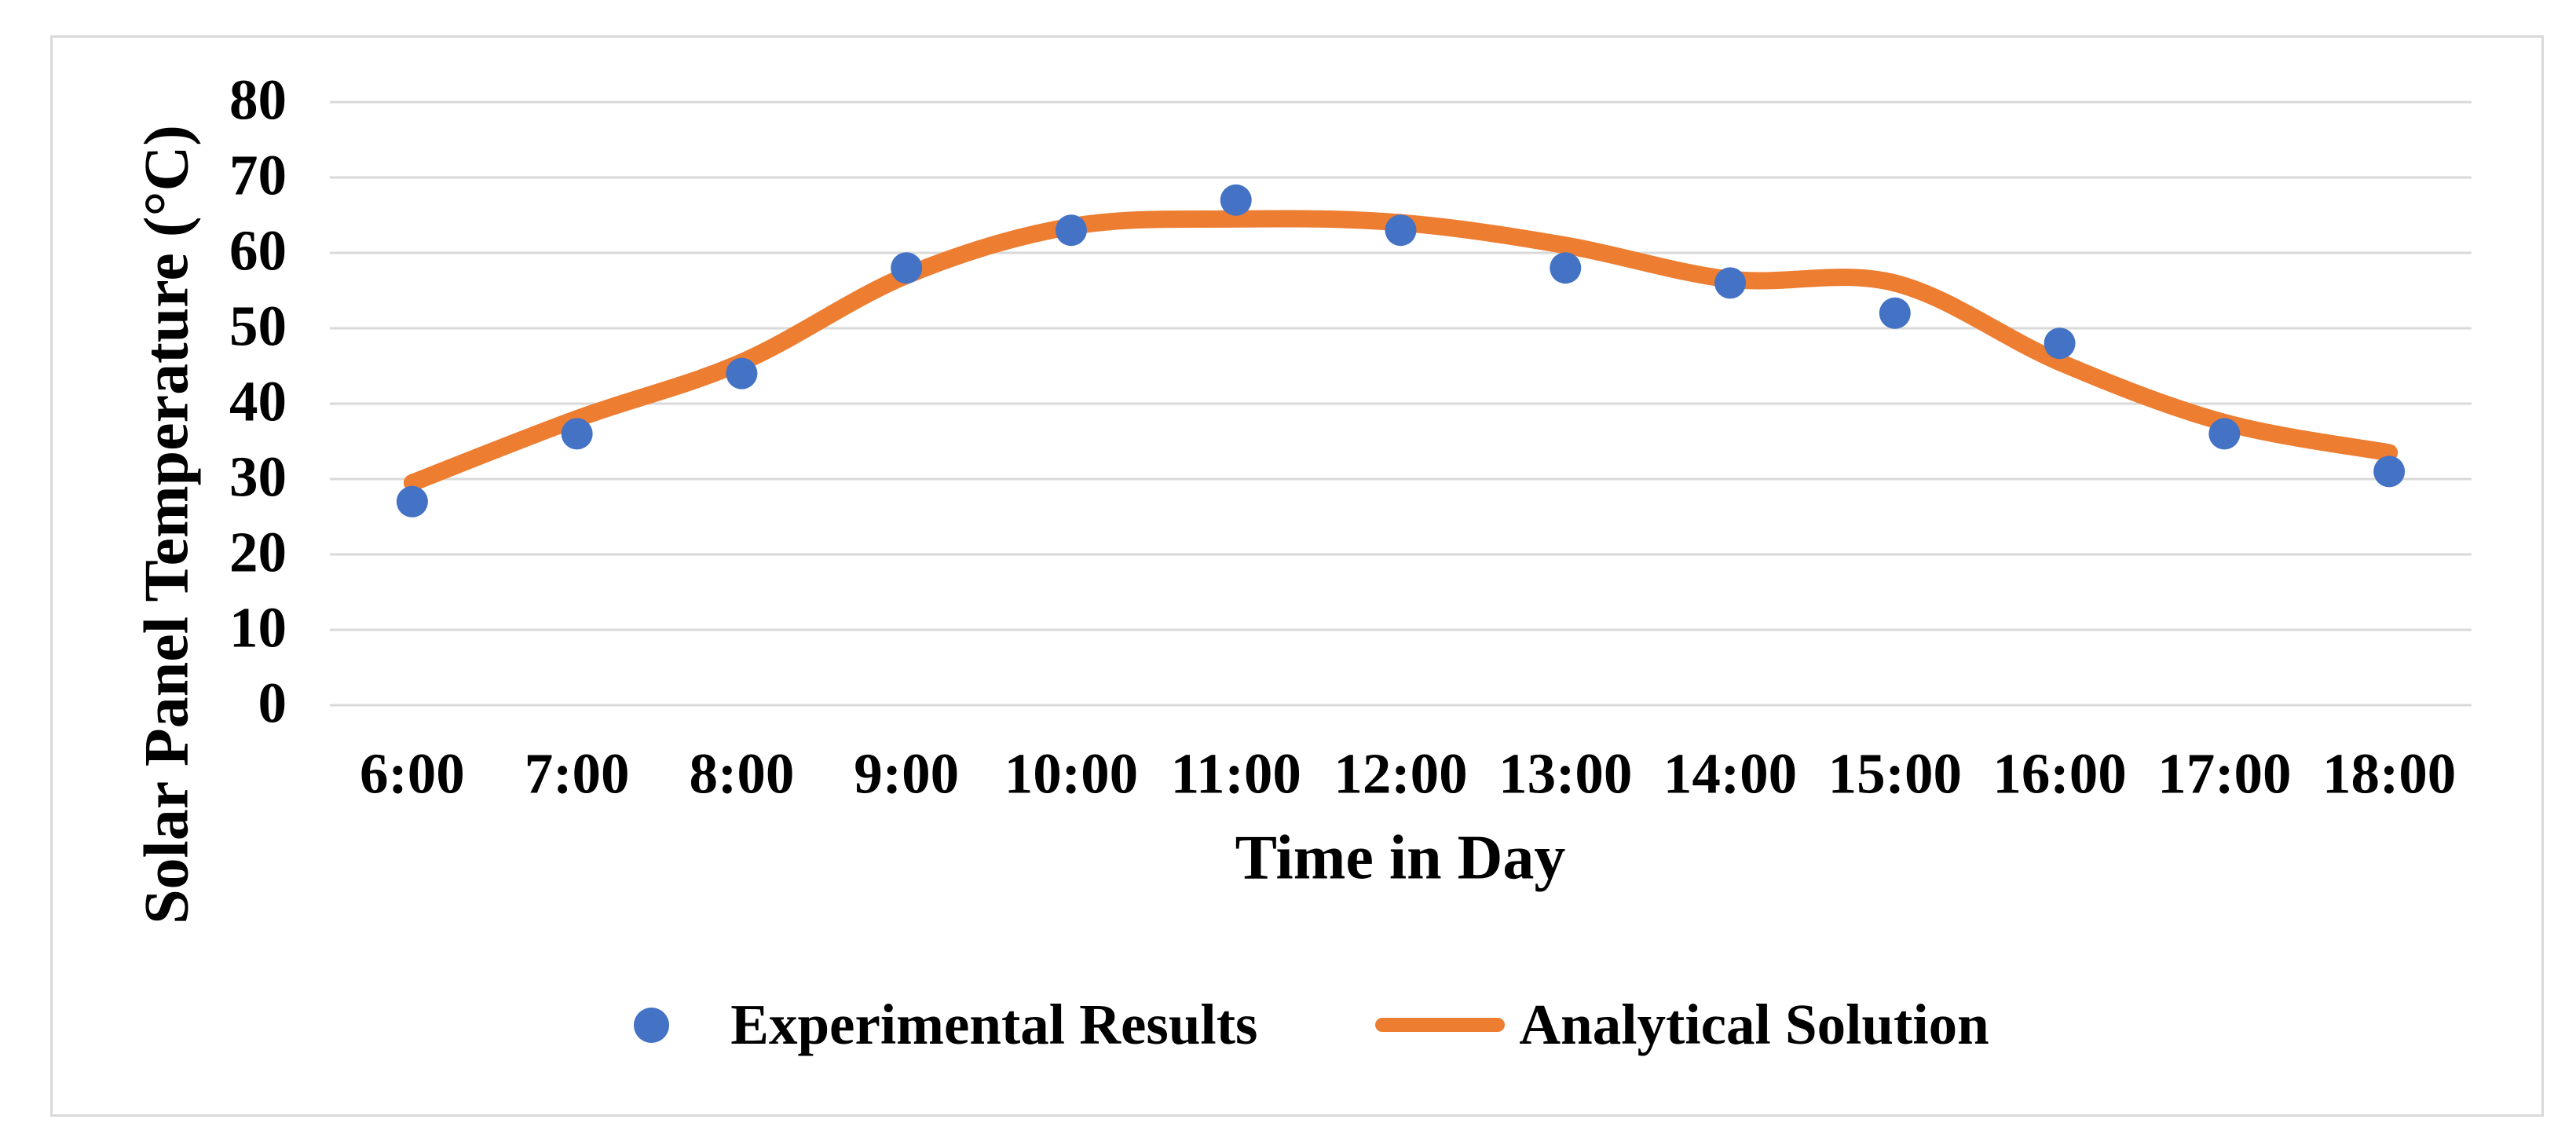 This screenshot has width=2576, height=1134. What do you see at coordinates (1731, 774) in the screenshot?
I see `x-axis-tick-label: 14:00` at bounding box center [1731, 774].